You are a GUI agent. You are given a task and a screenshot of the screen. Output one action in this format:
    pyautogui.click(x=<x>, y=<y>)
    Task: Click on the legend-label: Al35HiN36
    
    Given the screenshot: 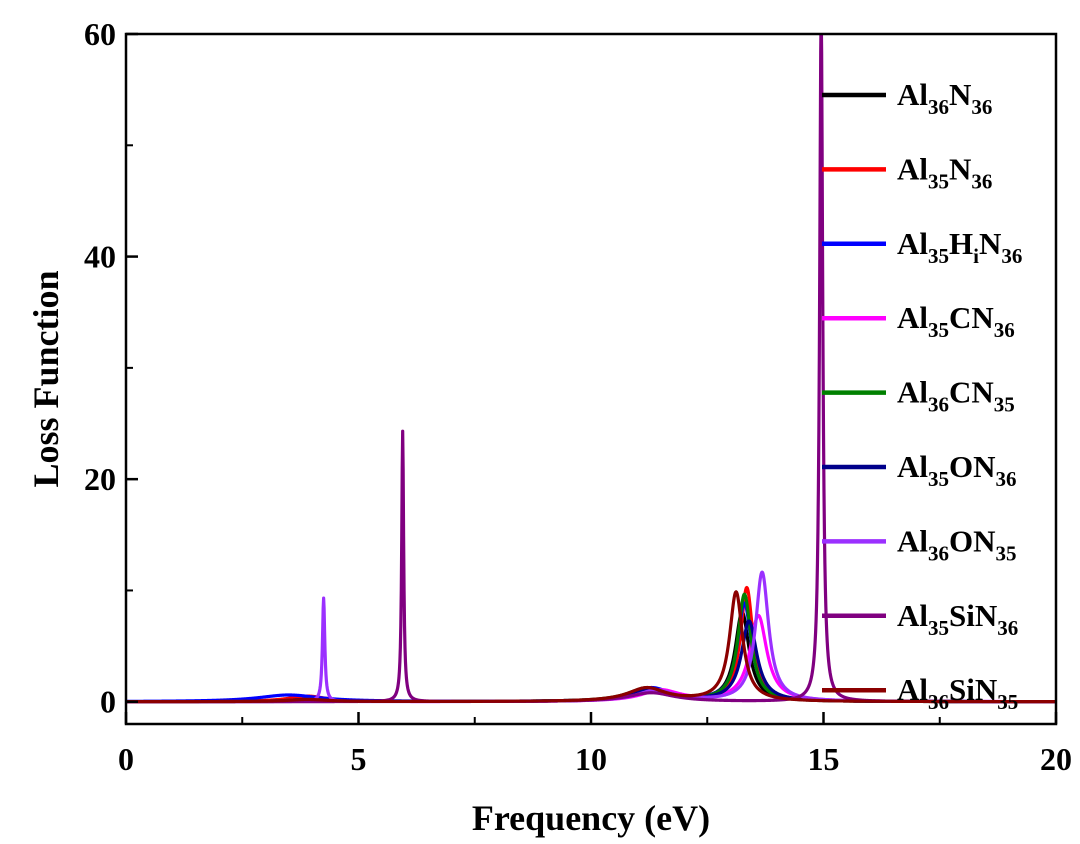 What is the action you would take?
    pyautogui.click(x=959, y=247)
    